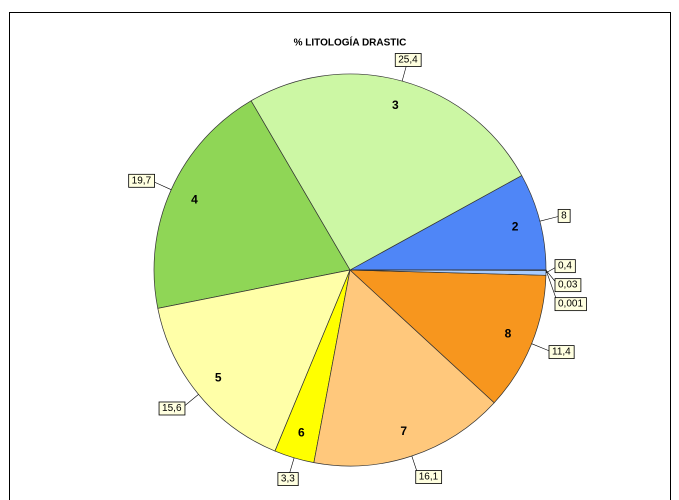 The image size is (679, 500). What do you see at coordinates (350, 42) in the screenshot?
I see `chart-title: % LITOLOGÍA DRASTIC` at bounding box center [350, 42].